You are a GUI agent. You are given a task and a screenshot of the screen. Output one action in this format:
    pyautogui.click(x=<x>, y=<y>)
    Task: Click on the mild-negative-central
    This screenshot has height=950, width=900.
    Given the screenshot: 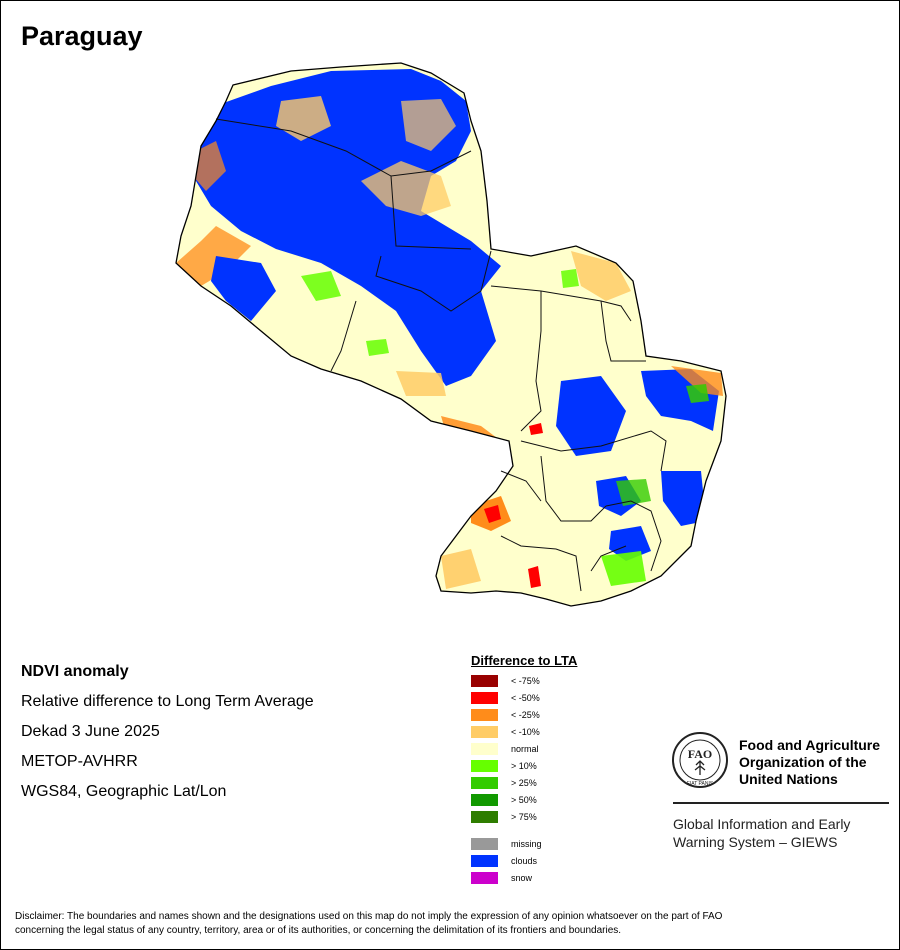 What is the action you would take?
    pyautogui.click(x=421, y=383)
    